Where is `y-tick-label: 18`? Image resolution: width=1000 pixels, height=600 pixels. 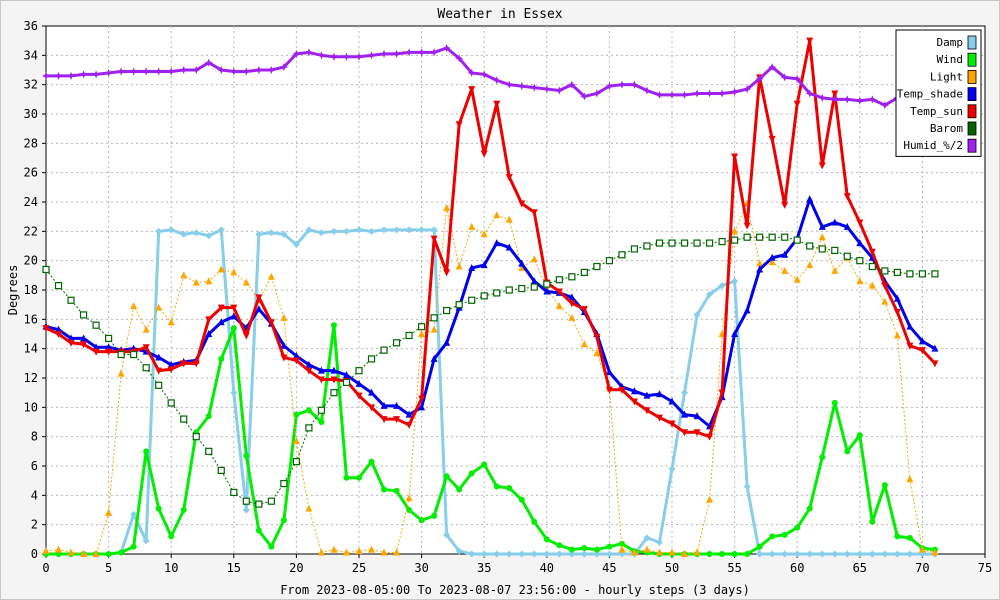 y-tick-label: 18 is located at coordinates (31, 290).